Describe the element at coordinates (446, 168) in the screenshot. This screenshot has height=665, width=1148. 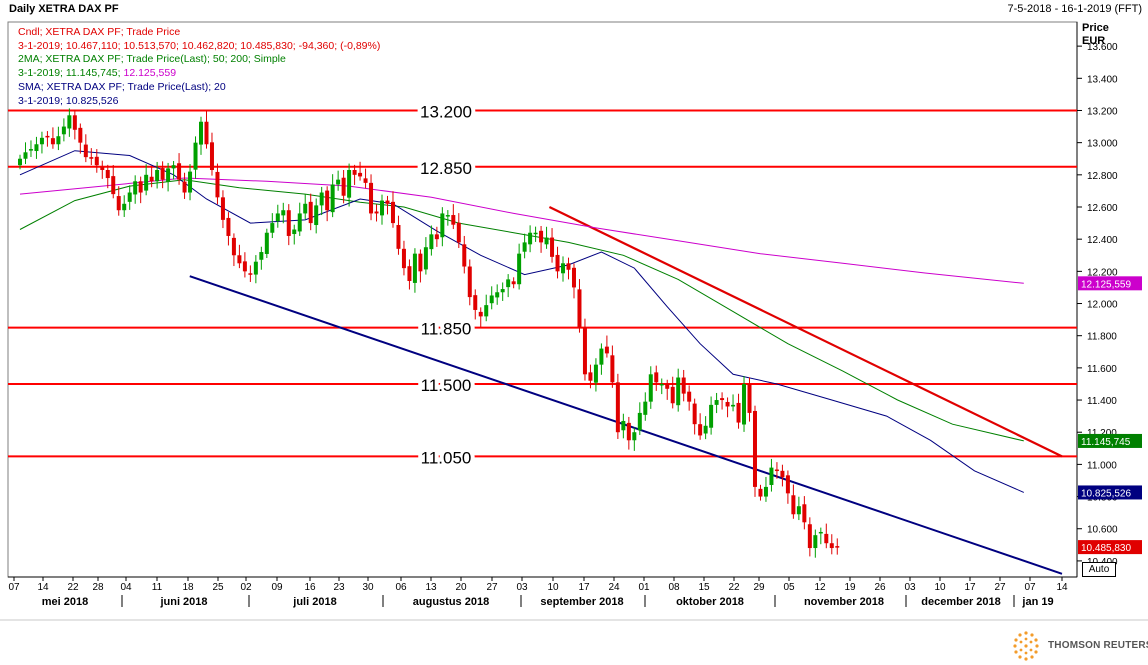
I see `level-label-1: 12.850` at that location.